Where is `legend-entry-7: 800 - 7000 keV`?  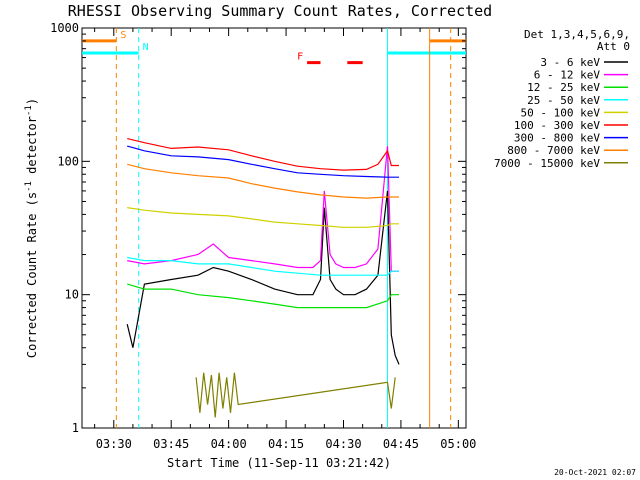
legend-entry-7: 800 - 7000 keV is located at coordinates (553, 150).